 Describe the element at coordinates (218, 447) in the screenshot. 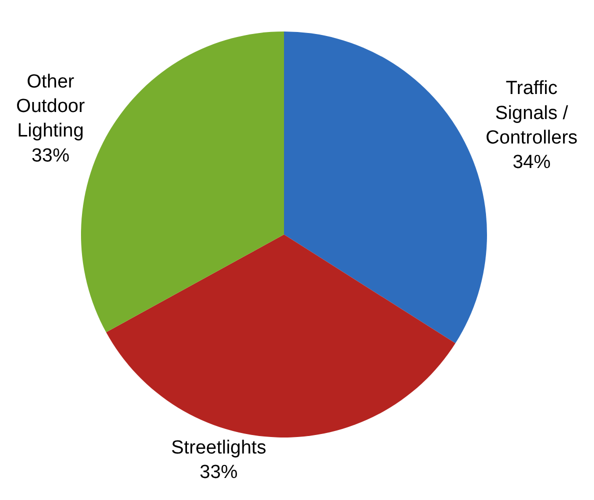

I see `slice-label: Streetlights` at that location.